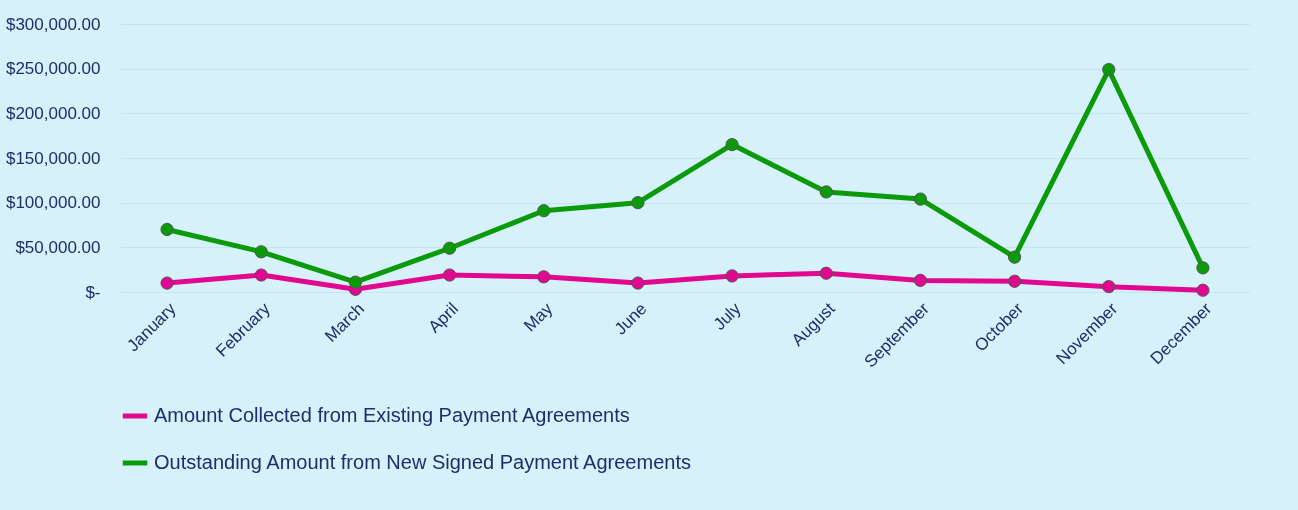 Image resolution: width=1298 pixels, height=510 pixels. What do you see at coordinates (93, 292) in the screenshot?
I see `y-tick-label: $-` at bounding box center [93, 292].